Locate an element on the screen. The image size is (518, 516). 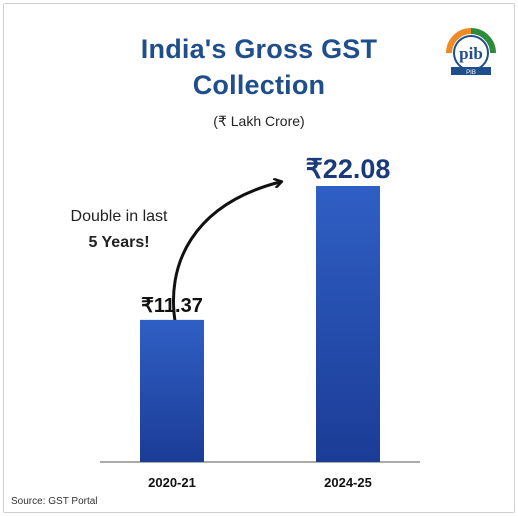
pib-logo-icon: pib PIB is located at coordinates (471, 52).